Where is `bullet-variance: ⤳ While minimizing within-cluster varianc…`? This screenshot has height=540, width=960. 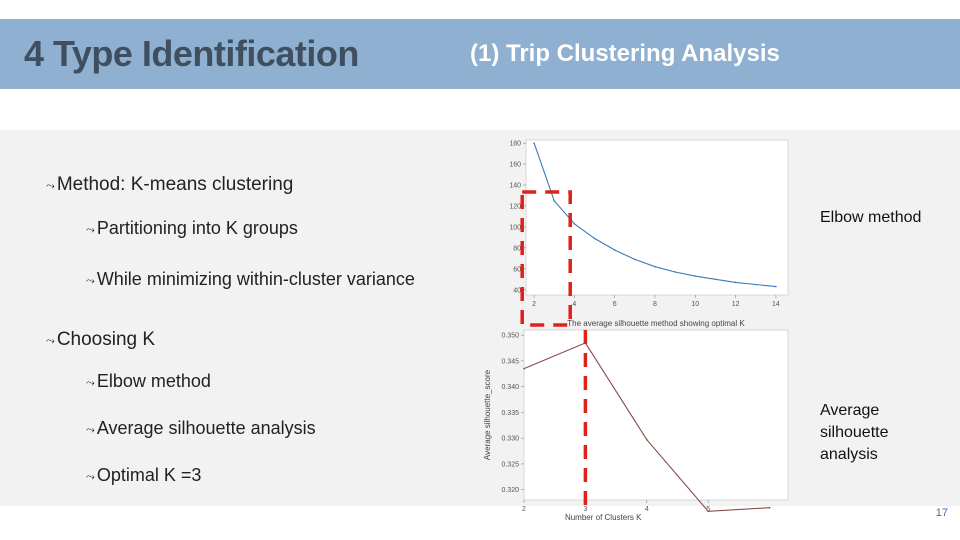
bullet-variance: ⤳ While minimizing within-cluster varianc… is located at coordinates (250, 279).